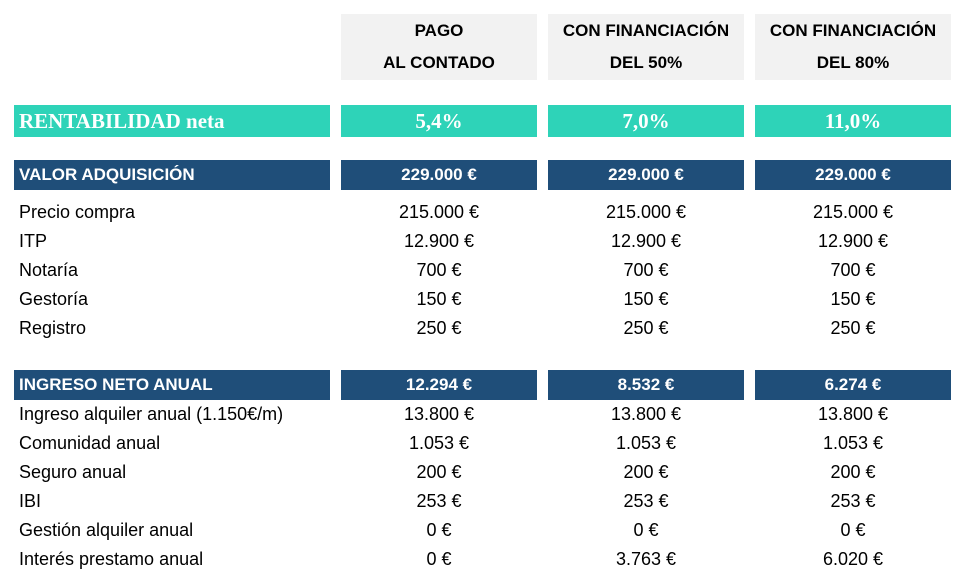 This screenshot has height=574, width=957. What do you see at coordinates (439, 62) in the screenshot?
I see `column-header-line2: AL CONTADO` at bounding box center [439, 62].